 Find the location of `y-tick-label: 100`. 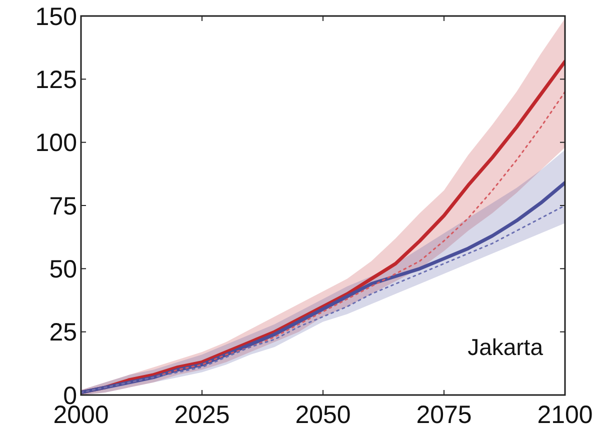

y-tick-label: 100 is located at coordinates (56, 143).